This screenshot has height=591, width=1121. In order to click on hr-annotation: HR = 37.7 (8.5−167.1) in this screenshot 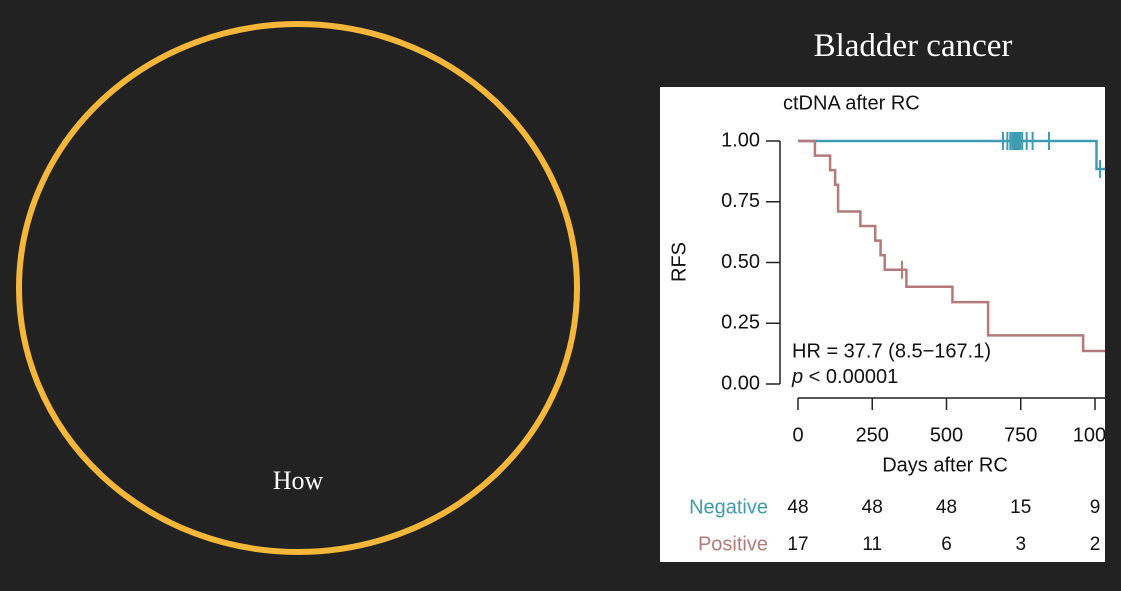, I will do `click(891, 351)`.